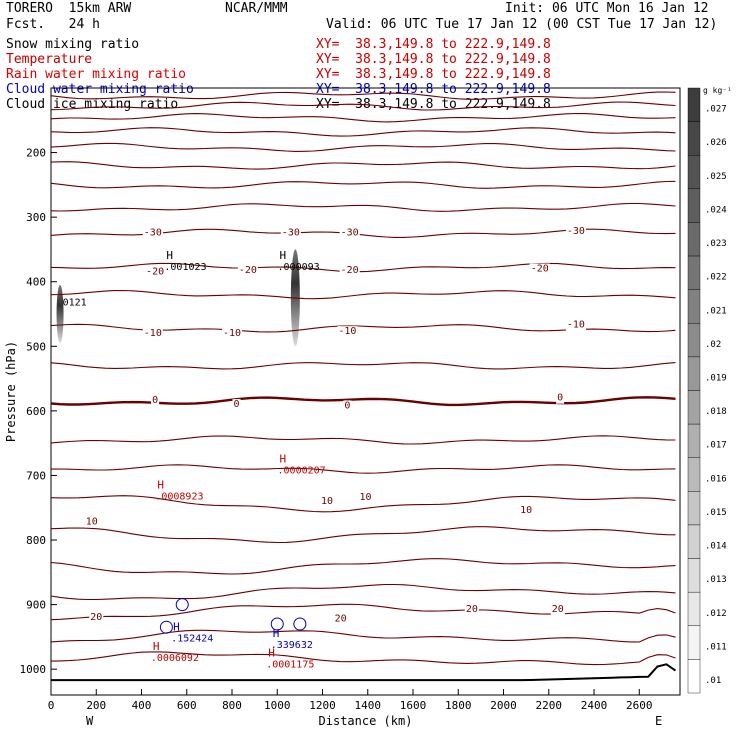 The height and width of the screenshot is (740, 740). What do you see at coordinates (716, 110) in the screenshot?
I see `colorbar-tick-label: .027` at bounding box center [716, 110].